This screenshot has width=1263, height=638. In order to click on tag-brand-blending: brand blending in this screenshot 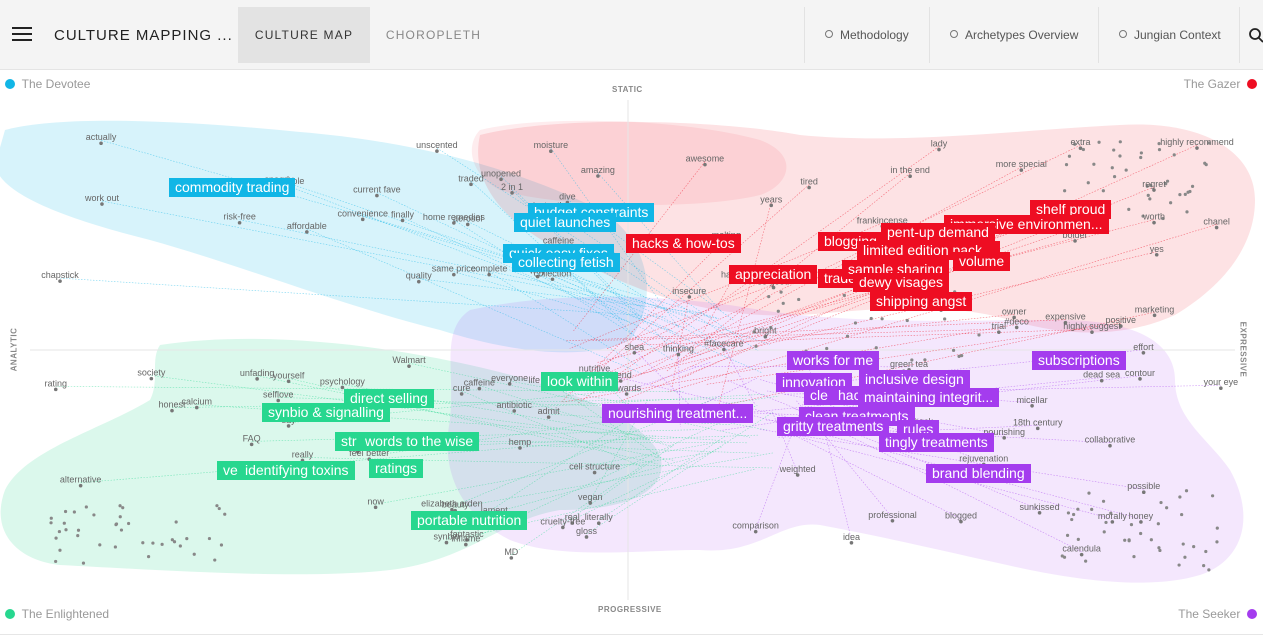, I will do `click(978, 473)`.